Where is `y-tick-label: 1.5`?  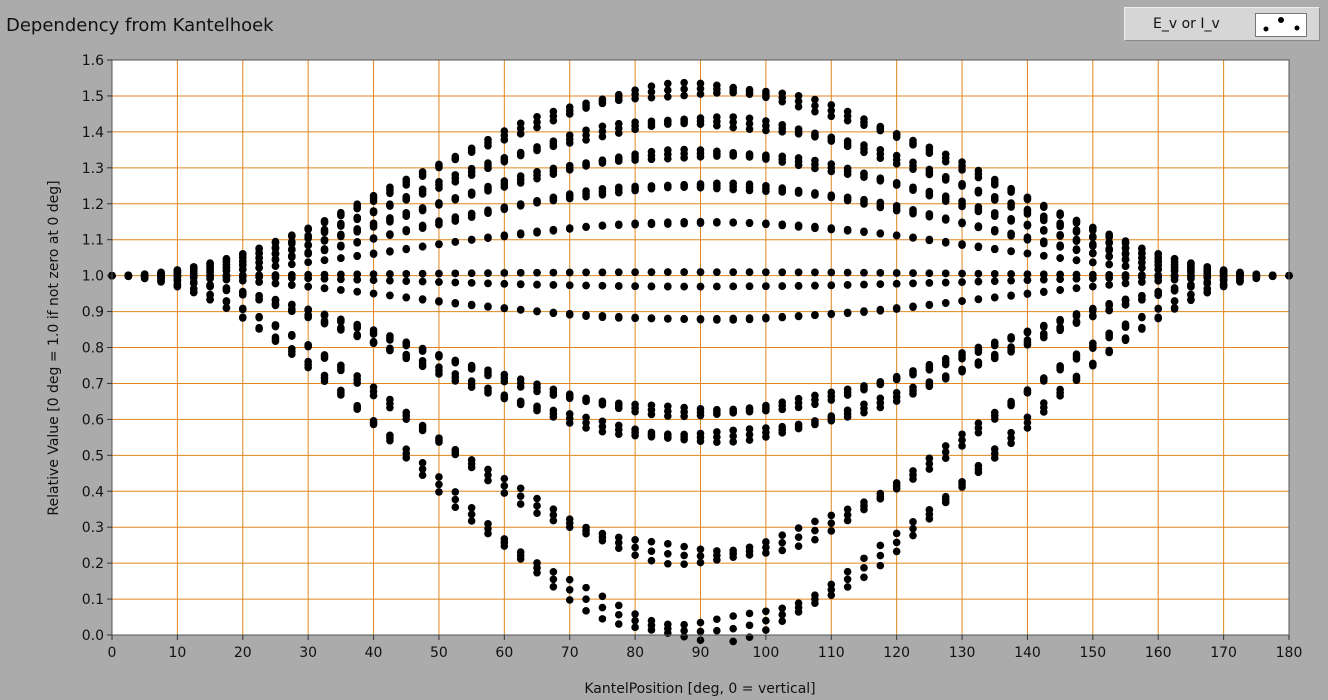 y-tick-label: 1.5 is located at coordinates (93, 97).